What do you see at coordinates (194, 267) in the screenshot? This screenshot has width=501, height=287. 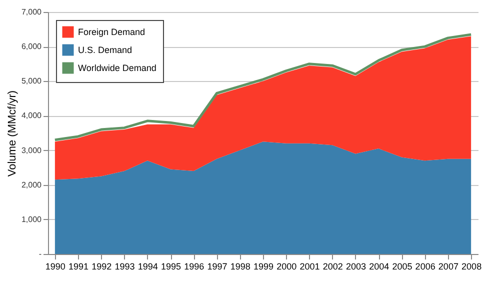 I see `x-tick-label: 1996` at bounding box center [194, 267].